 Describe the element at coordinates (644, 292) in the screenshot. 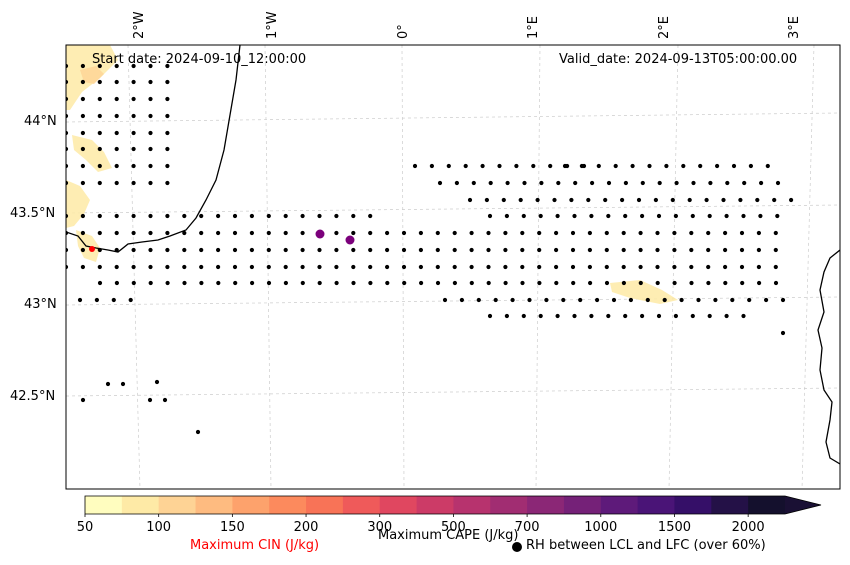

I see `cape-area` at that location.